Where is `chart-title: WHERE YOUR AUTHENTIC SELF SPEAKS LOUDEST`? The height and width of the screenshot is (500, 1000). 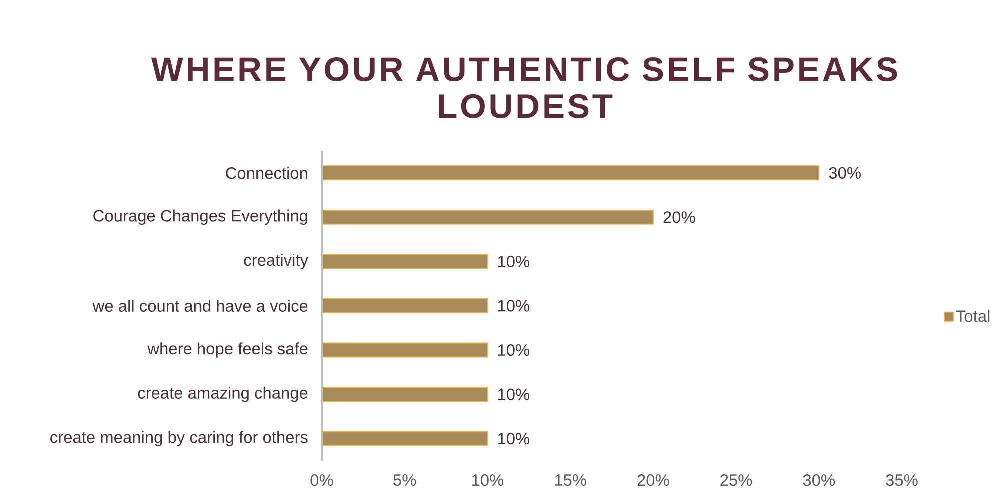
chart-title: WHERE YOUR AUTHENTIC SELF SPEAKS LOUDEST is located at coordinates (524, 88).